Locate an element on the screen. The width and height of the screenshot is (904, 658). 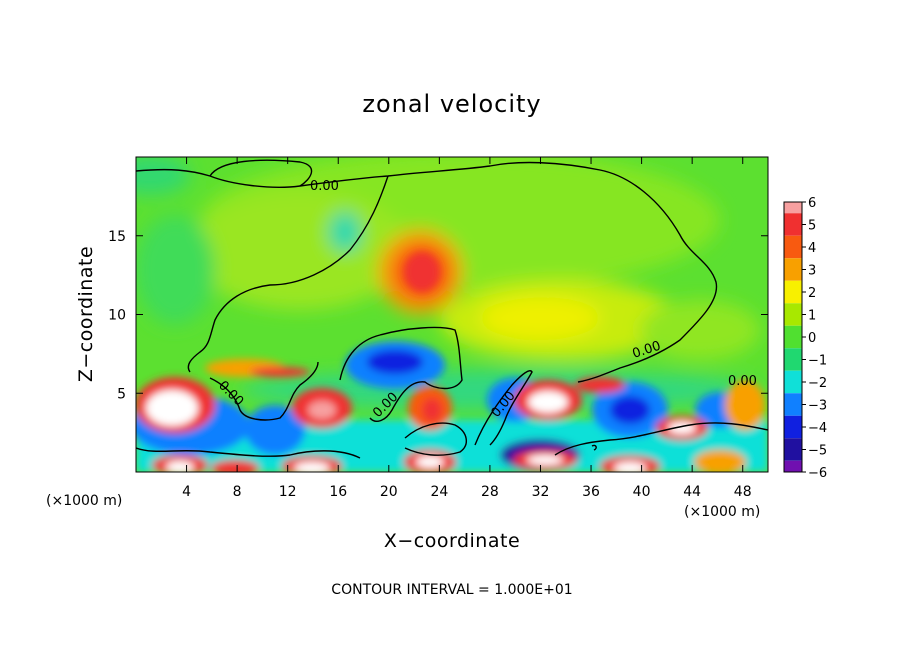
colorbar-label: −4 is located at coordinates (817, 428).